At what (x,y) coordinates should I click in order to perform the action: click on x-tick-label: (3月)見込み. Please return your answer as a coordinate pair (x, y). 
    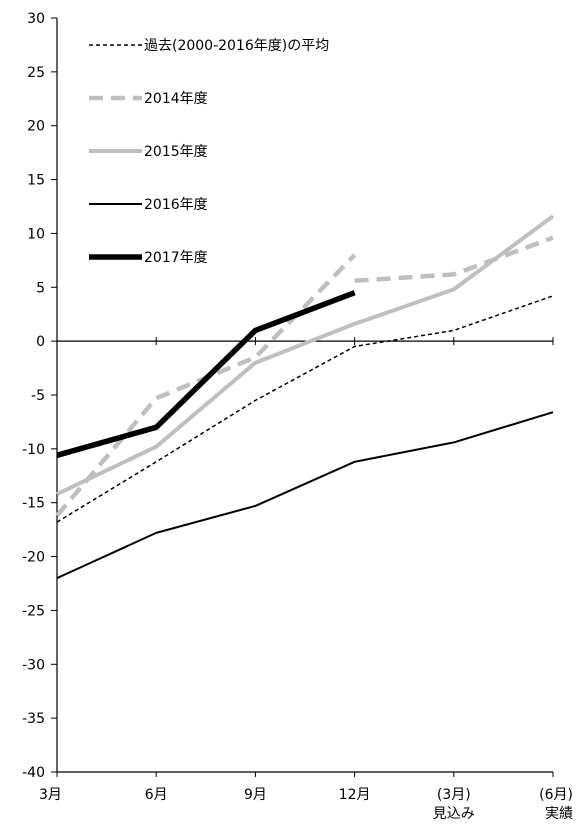
    Looking at the image, I should click on (454, 804).